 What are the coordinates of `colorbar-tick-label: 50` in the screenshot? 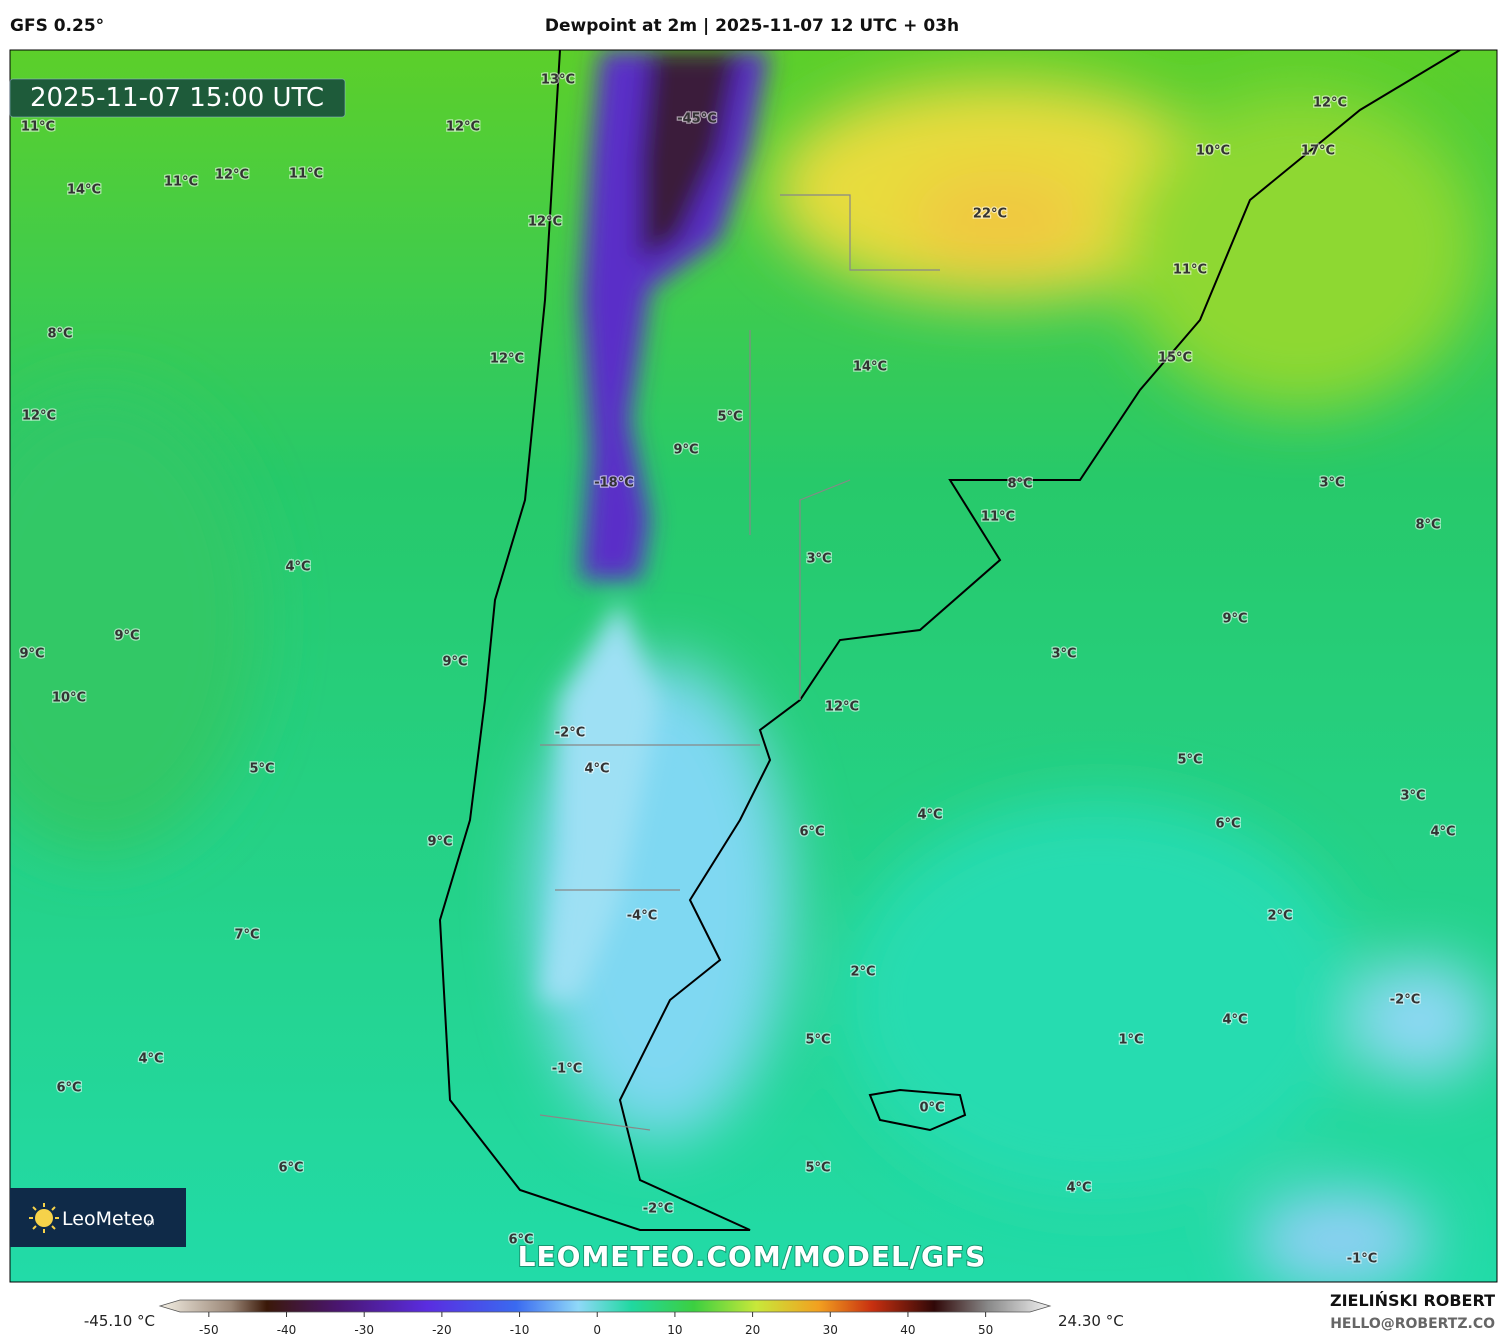 It's located at (985, 1330).